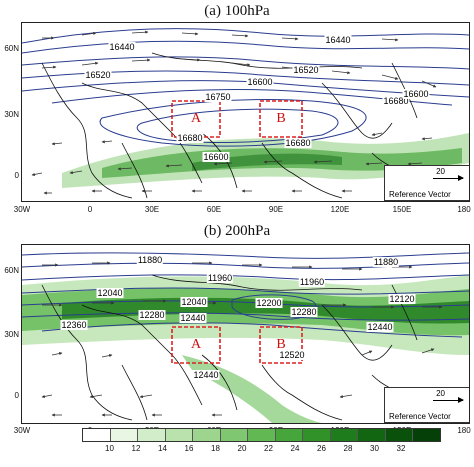  What do you see at coordinates (268, 448) in the screenshot?
I see `colorbar-tick-label: 22` at bounding box center [268, 448].